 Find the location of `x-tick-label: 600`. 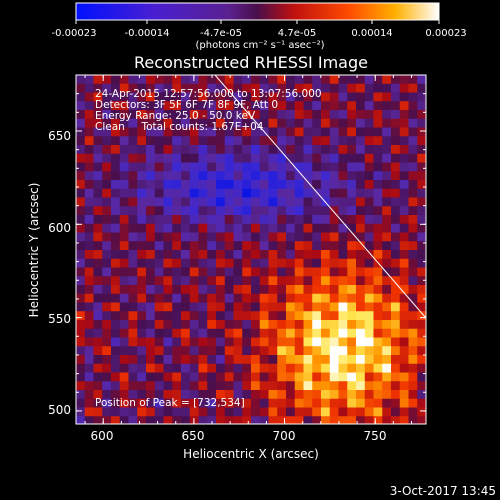

x-tick-label: 600 is located at coordinates (102, 436).